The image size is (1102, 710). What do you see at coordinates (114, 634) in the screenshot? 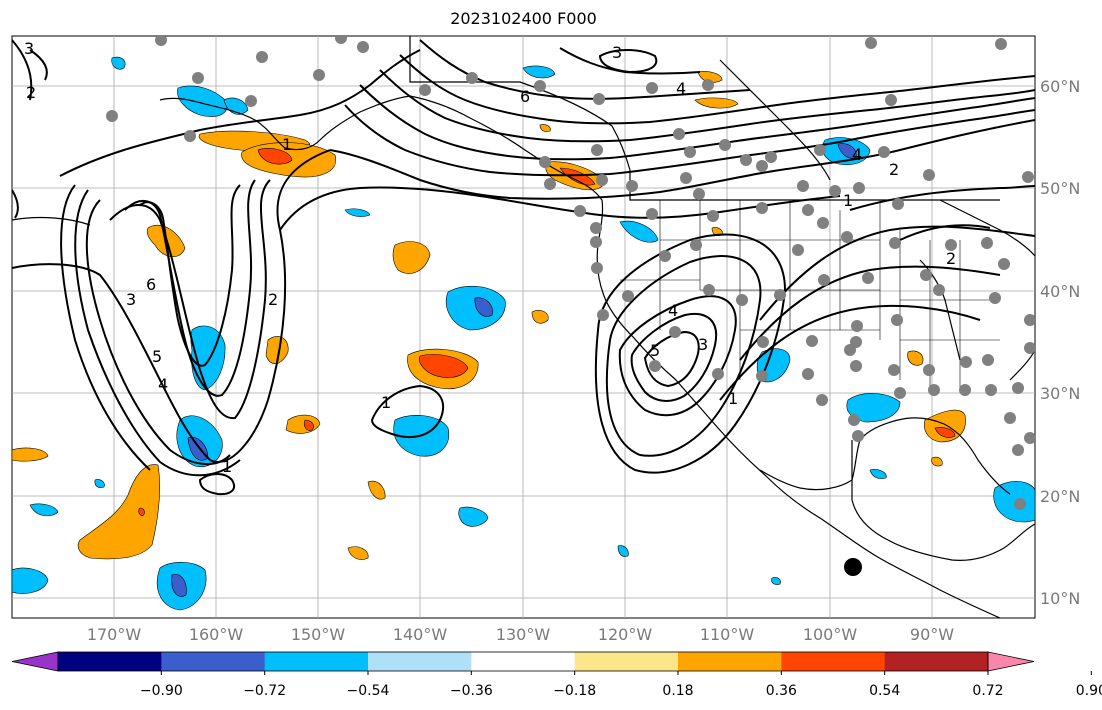
I see `longitude-label: 170°W` at bounding box center [114, 634].